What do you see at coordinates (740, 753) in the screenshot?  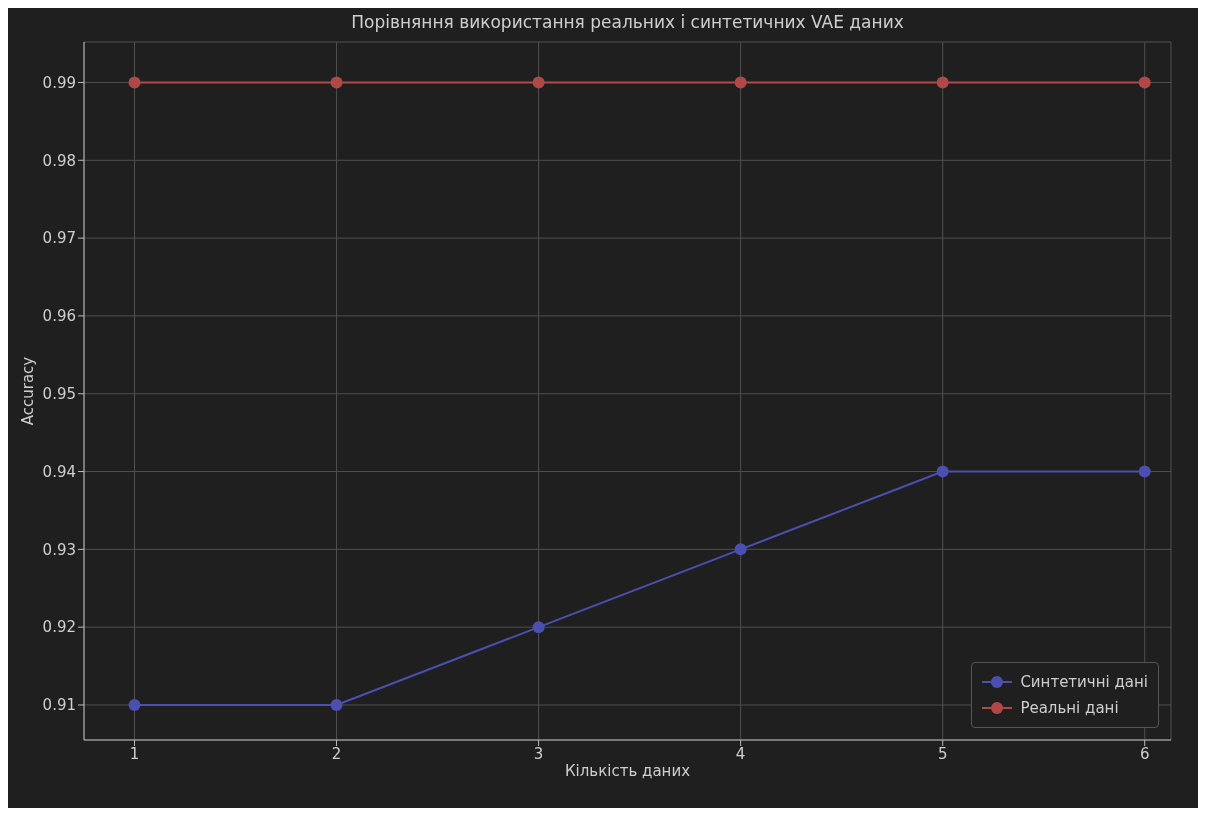 I see `x-tick-label: 4` at bounding box center [740, 753].